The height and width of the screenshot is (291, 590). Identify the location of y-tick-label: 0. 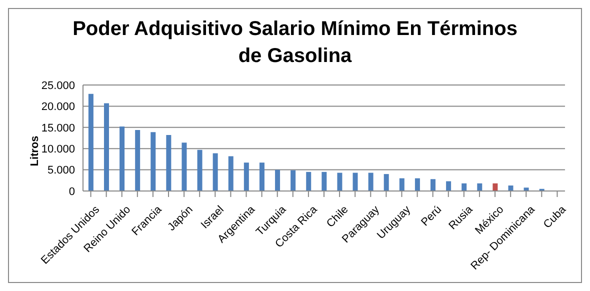
(71, 192).